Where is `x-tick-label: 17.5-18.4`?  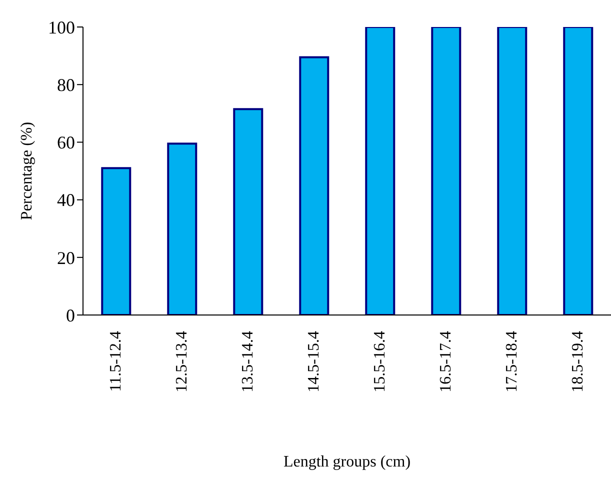
x-tick-label: 17.5-18.4 is located at coordinates (512, 361).